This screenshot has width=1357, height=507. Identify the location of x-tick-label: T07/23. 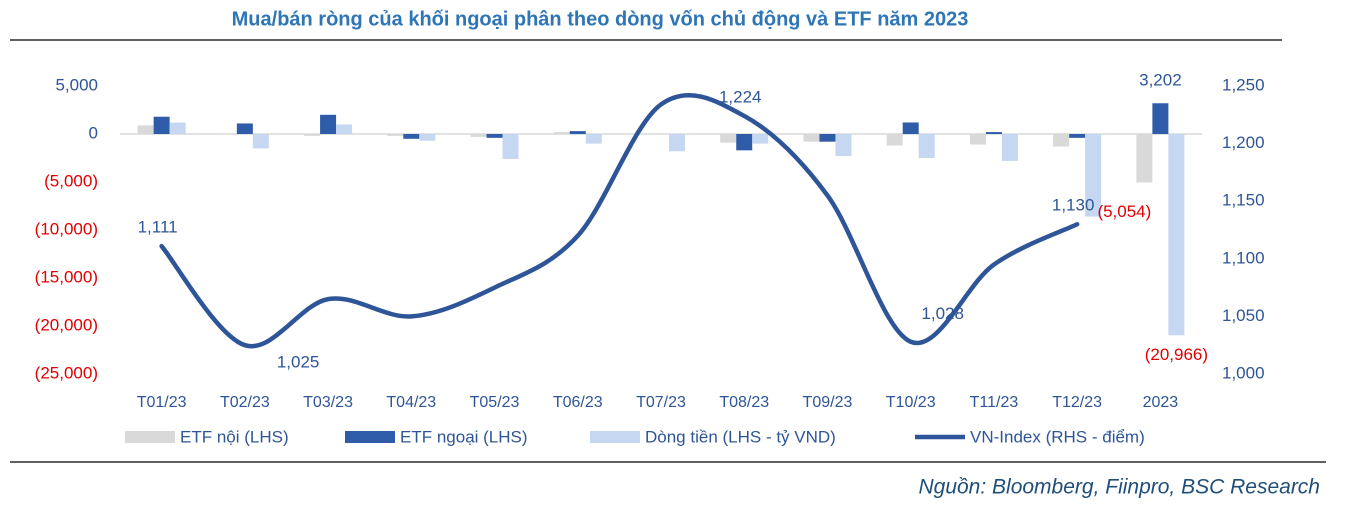
(661, 402).